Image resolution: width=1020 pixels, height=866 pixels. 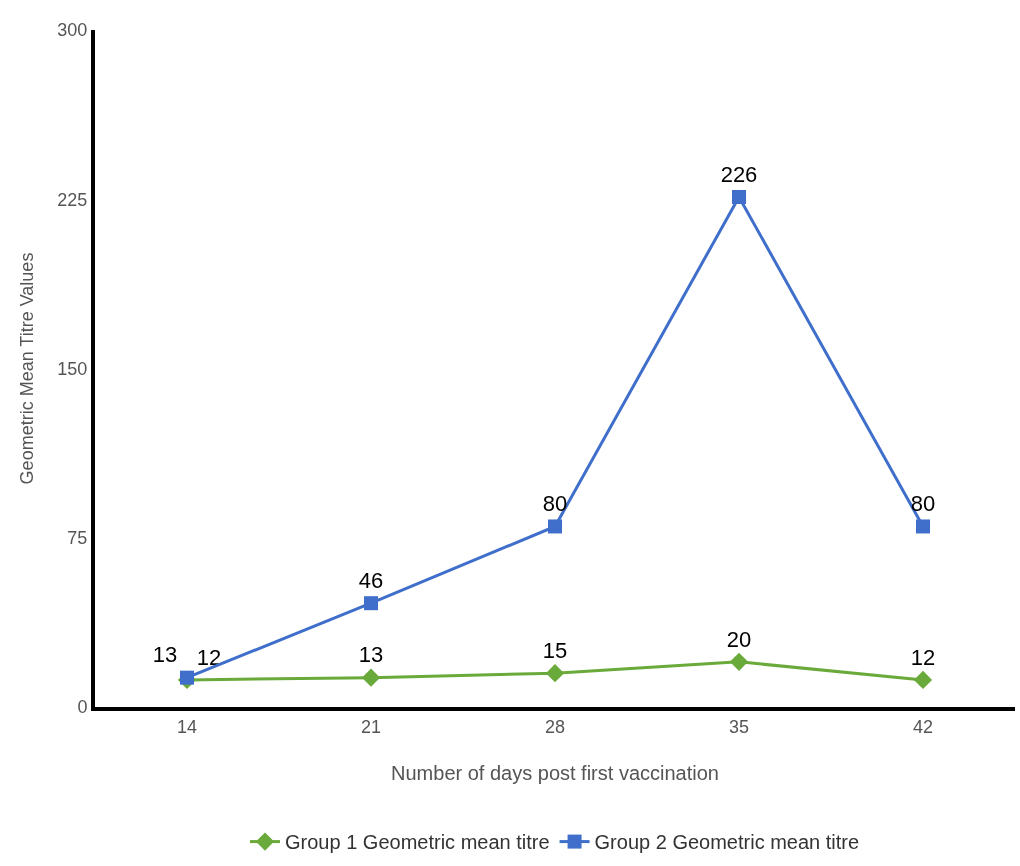 I want to click on x-tick-label: 14, so click(x=187, y=726).